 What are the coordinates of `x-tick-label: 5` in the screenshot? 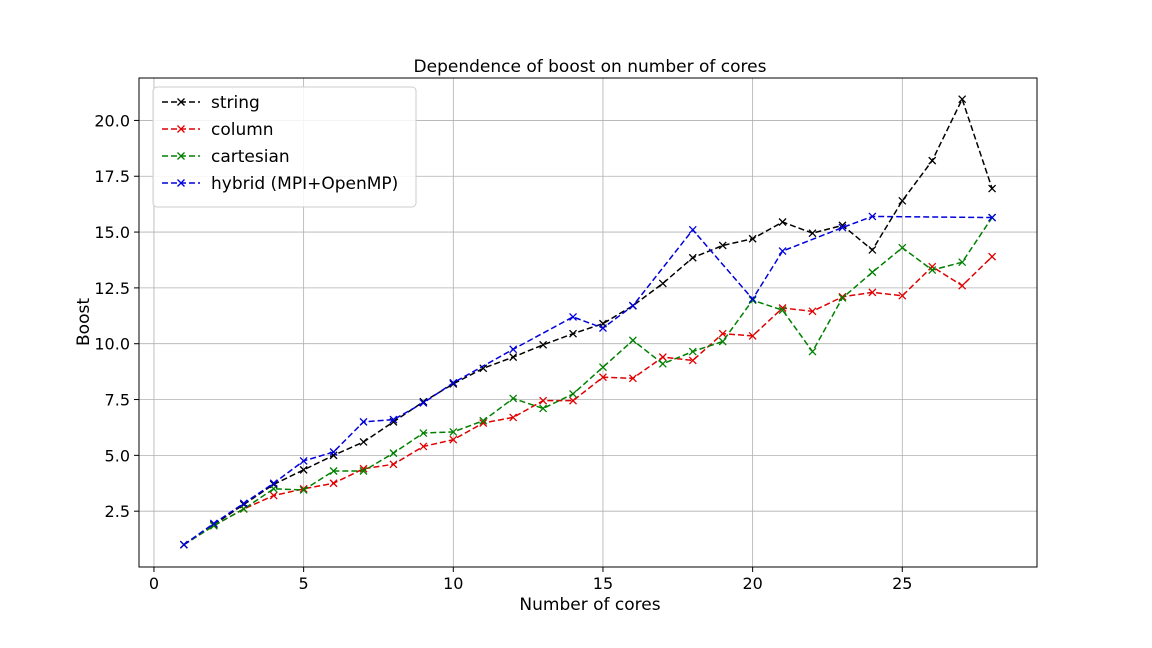 It's located at (304, 583).